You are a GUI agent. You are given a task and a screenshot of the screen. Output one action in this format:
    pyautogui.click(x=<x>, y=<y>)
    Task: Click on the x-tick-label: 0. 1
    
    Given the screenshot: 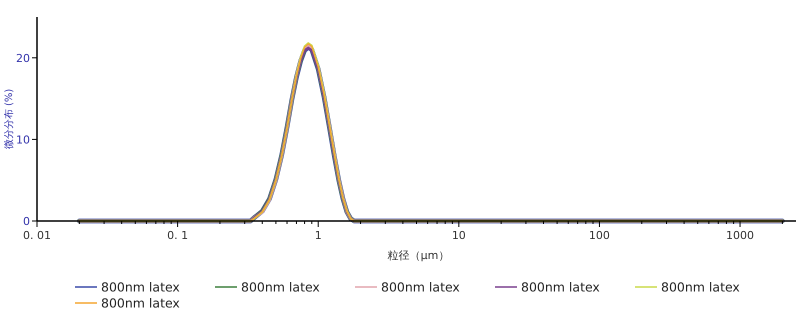 What is the action you would take?
    pyautogui.click(x=177, y=235)
    